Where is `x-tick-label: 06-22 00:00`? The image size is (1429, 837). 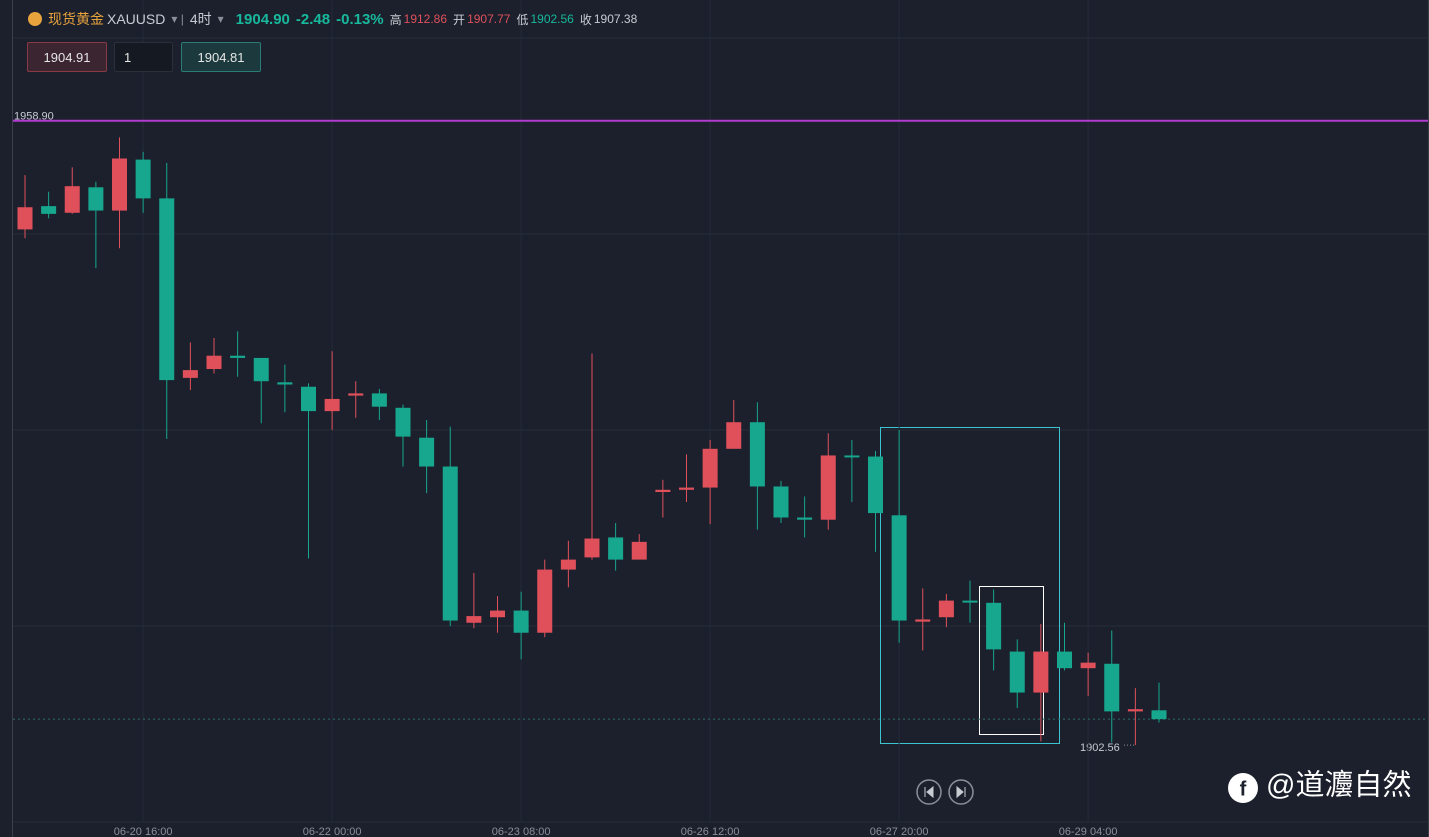
x-tick-label: 06-22 00:00 is located at coordinates (332, 831).